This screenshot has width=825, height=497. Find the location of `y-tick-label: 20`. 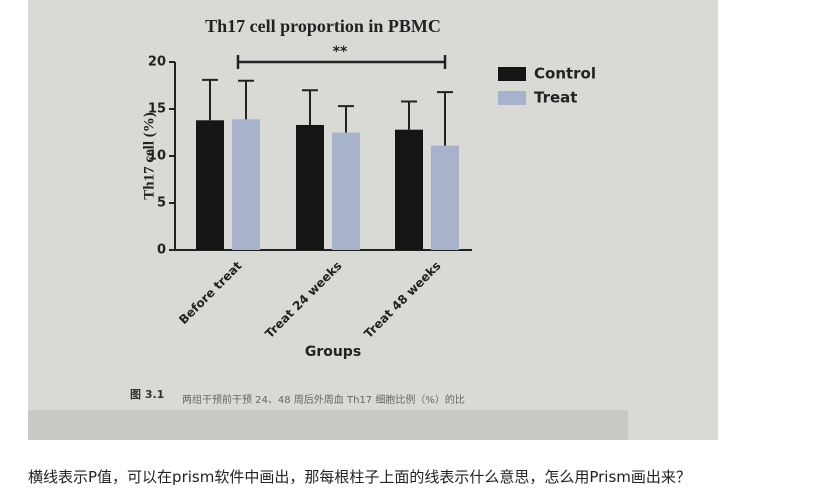

y-tick-label: 20 is located at coordinates (157, 62).